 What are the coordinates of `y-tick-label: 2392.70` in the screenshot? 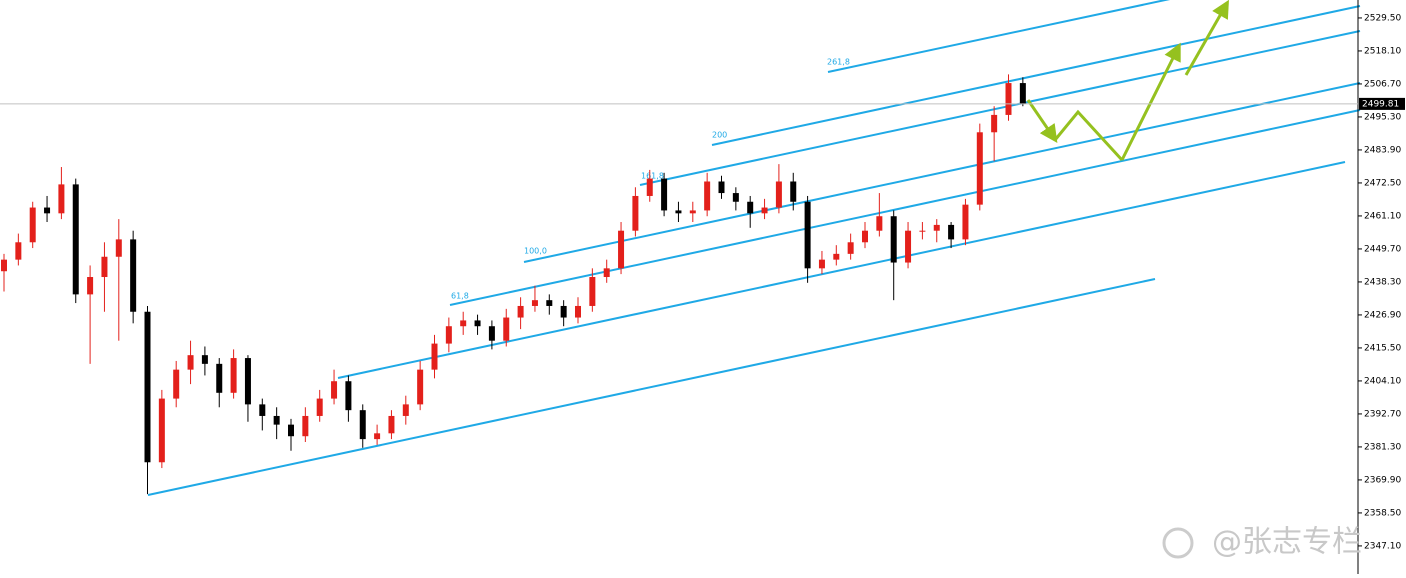 It's located at (1382, 414).